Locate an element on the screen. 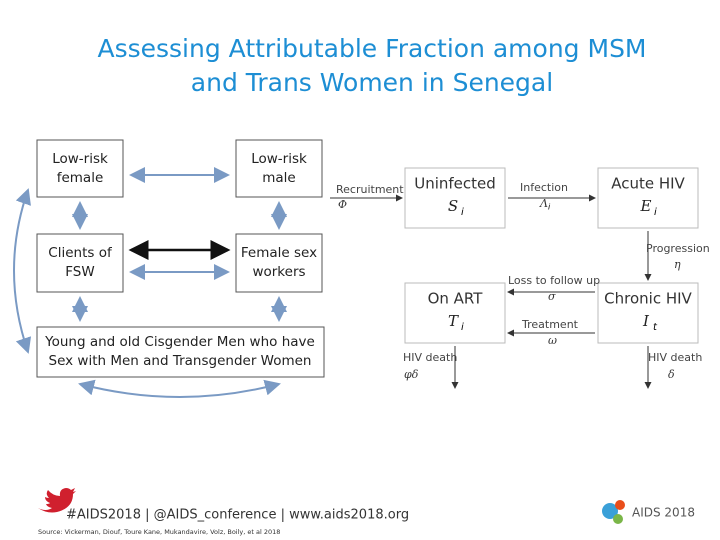 This screenshot has width=720, height=540. box-text: female is located at coordinates (80, 178).